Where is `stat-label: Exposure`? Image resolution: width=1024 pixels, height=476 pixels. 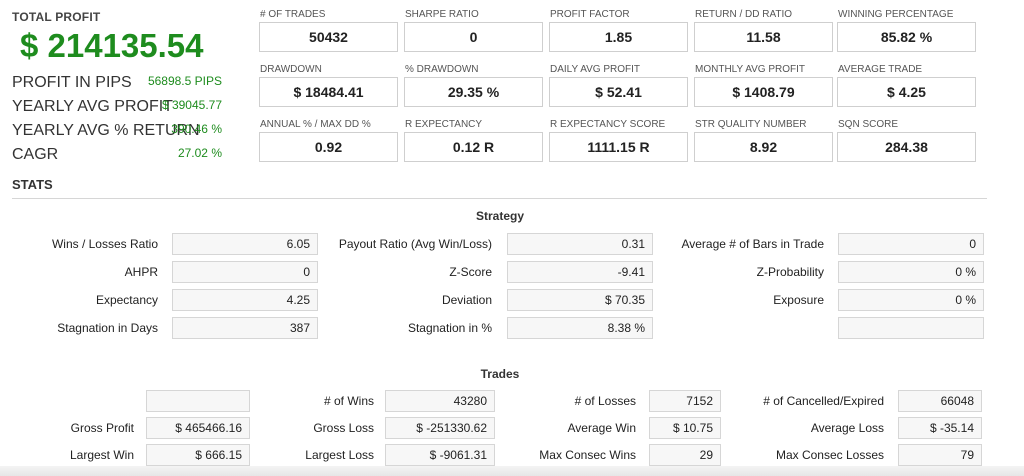 stat-label: Exposure is located at coordinates (798, 300).